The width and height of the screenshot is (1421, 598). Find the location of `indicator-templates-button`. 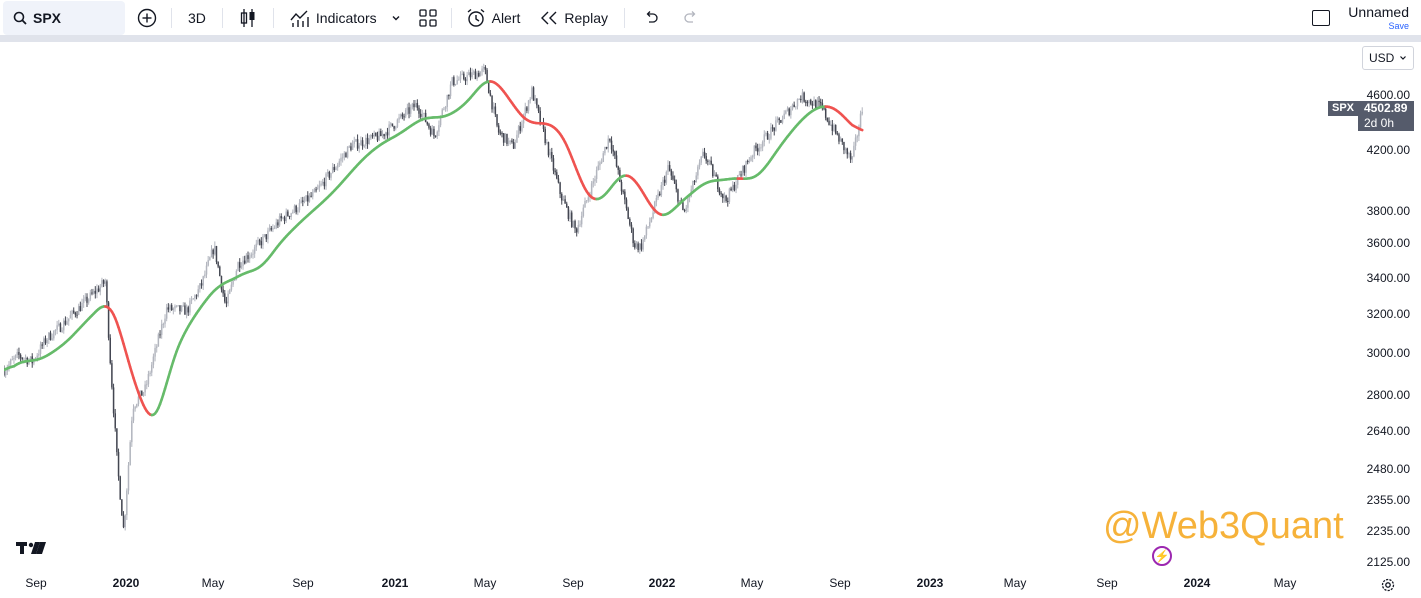

indicator-templates-button is located at coordinates (396, 18).